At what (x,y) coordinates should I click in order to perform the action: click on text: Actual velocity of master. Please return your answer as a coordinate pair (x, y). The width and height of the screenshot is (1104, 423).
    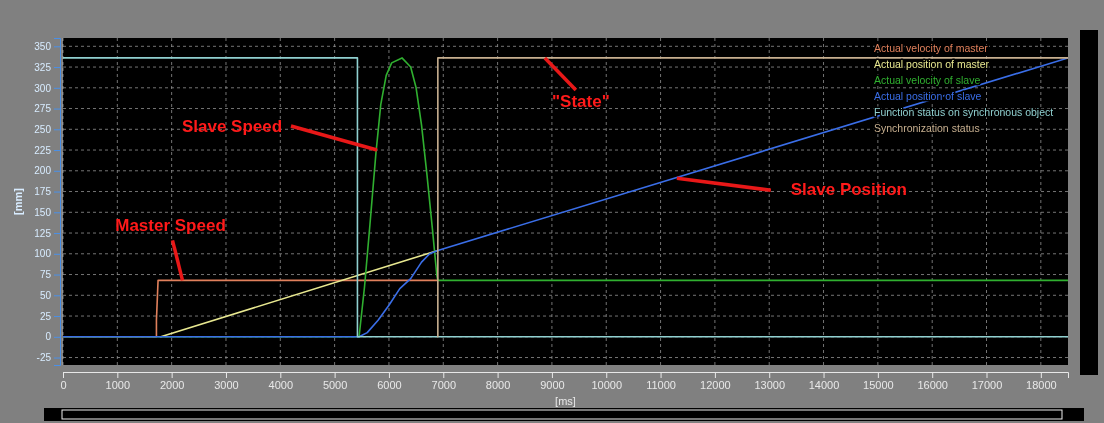
    Looking at the image, I should click on (931, 48).